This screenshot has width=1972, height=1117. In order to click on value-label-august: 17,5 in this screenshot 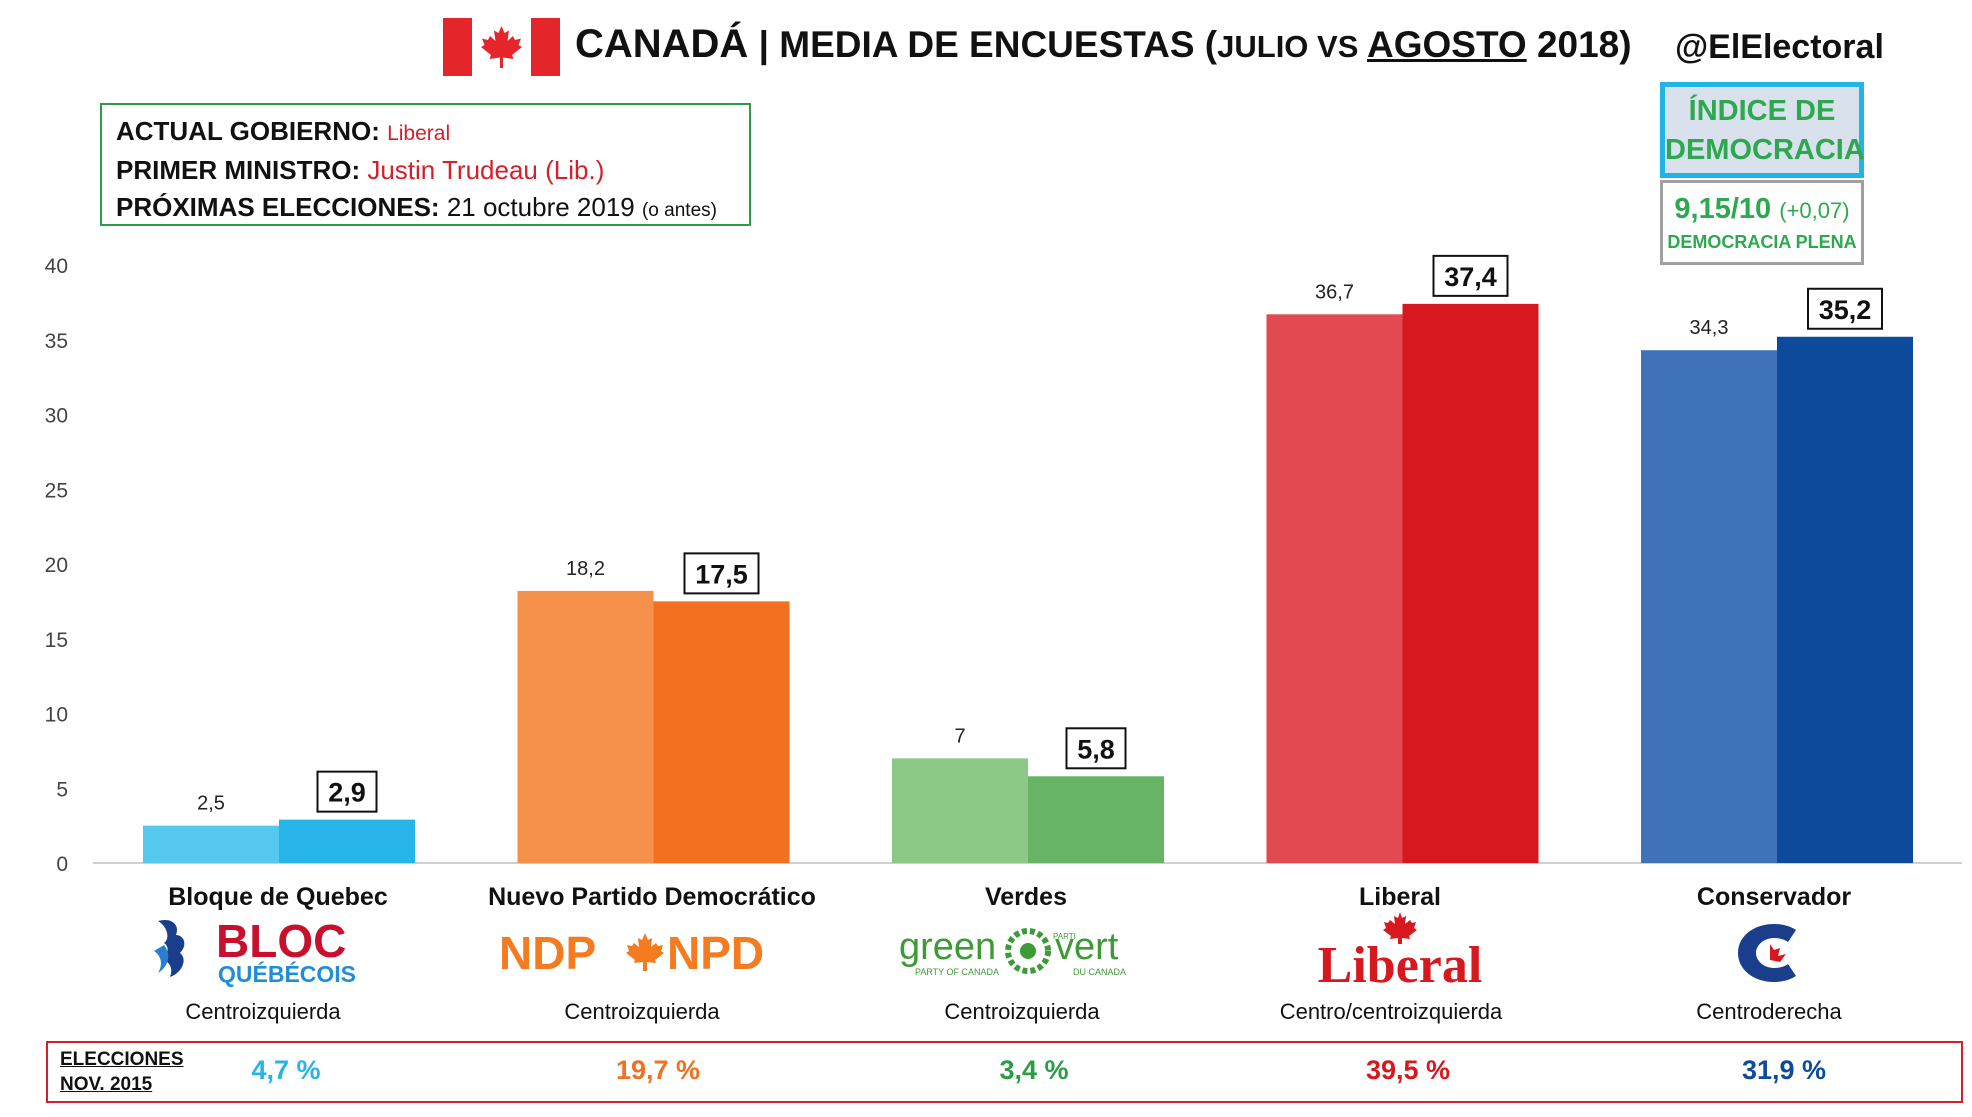, I will do `click(721, 574)`.